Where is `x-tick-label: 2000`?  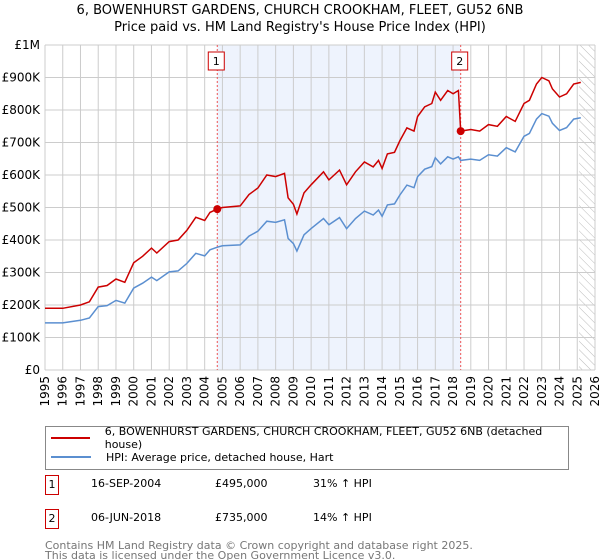 x-tick-label: 2000 is located at coordinates (134, 391).